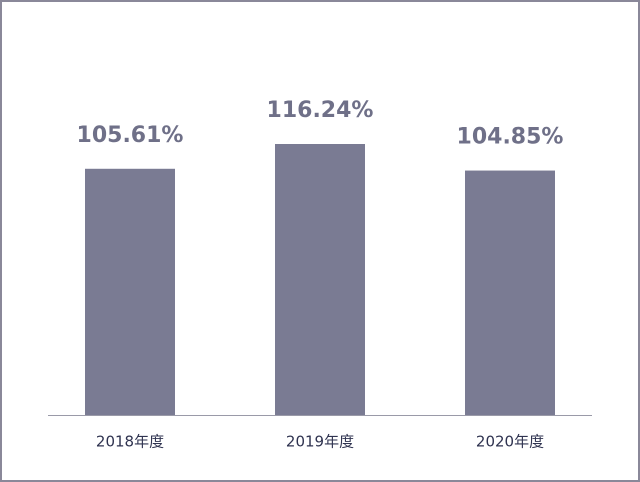 The height and width of the screenshot is (482, 640). I want to click on x-tick-label: 2020年度, so click(510, 442).